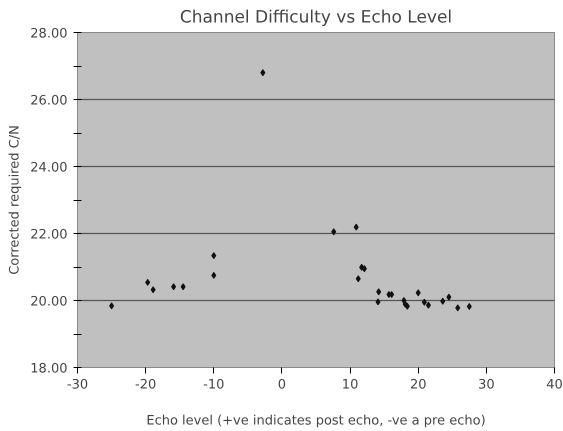  I want to click on y-tick-label: 28.00, so click(49, 34).